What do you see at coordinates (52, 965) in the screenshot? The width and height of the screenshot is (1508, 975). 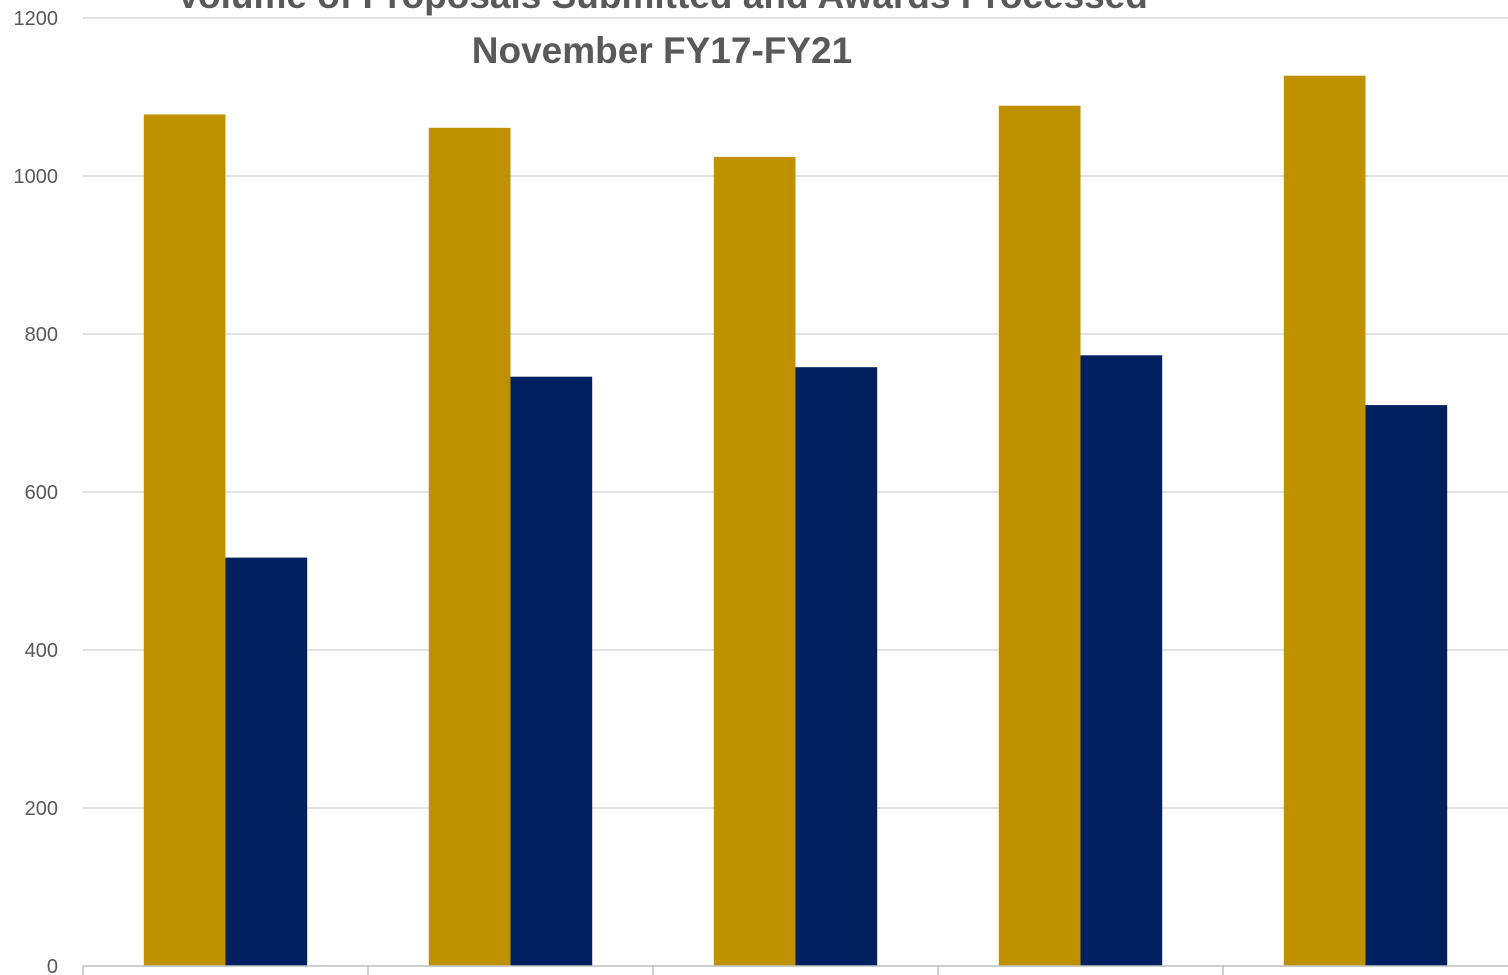 I see `y-tick-label: 0` at bounding box center [52, 965].